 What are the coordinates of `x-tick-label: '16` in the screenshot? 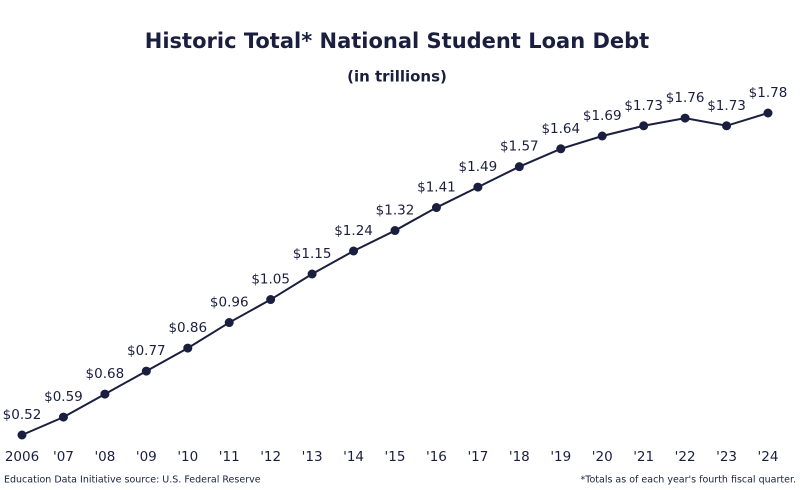 It's located at (436, 457).